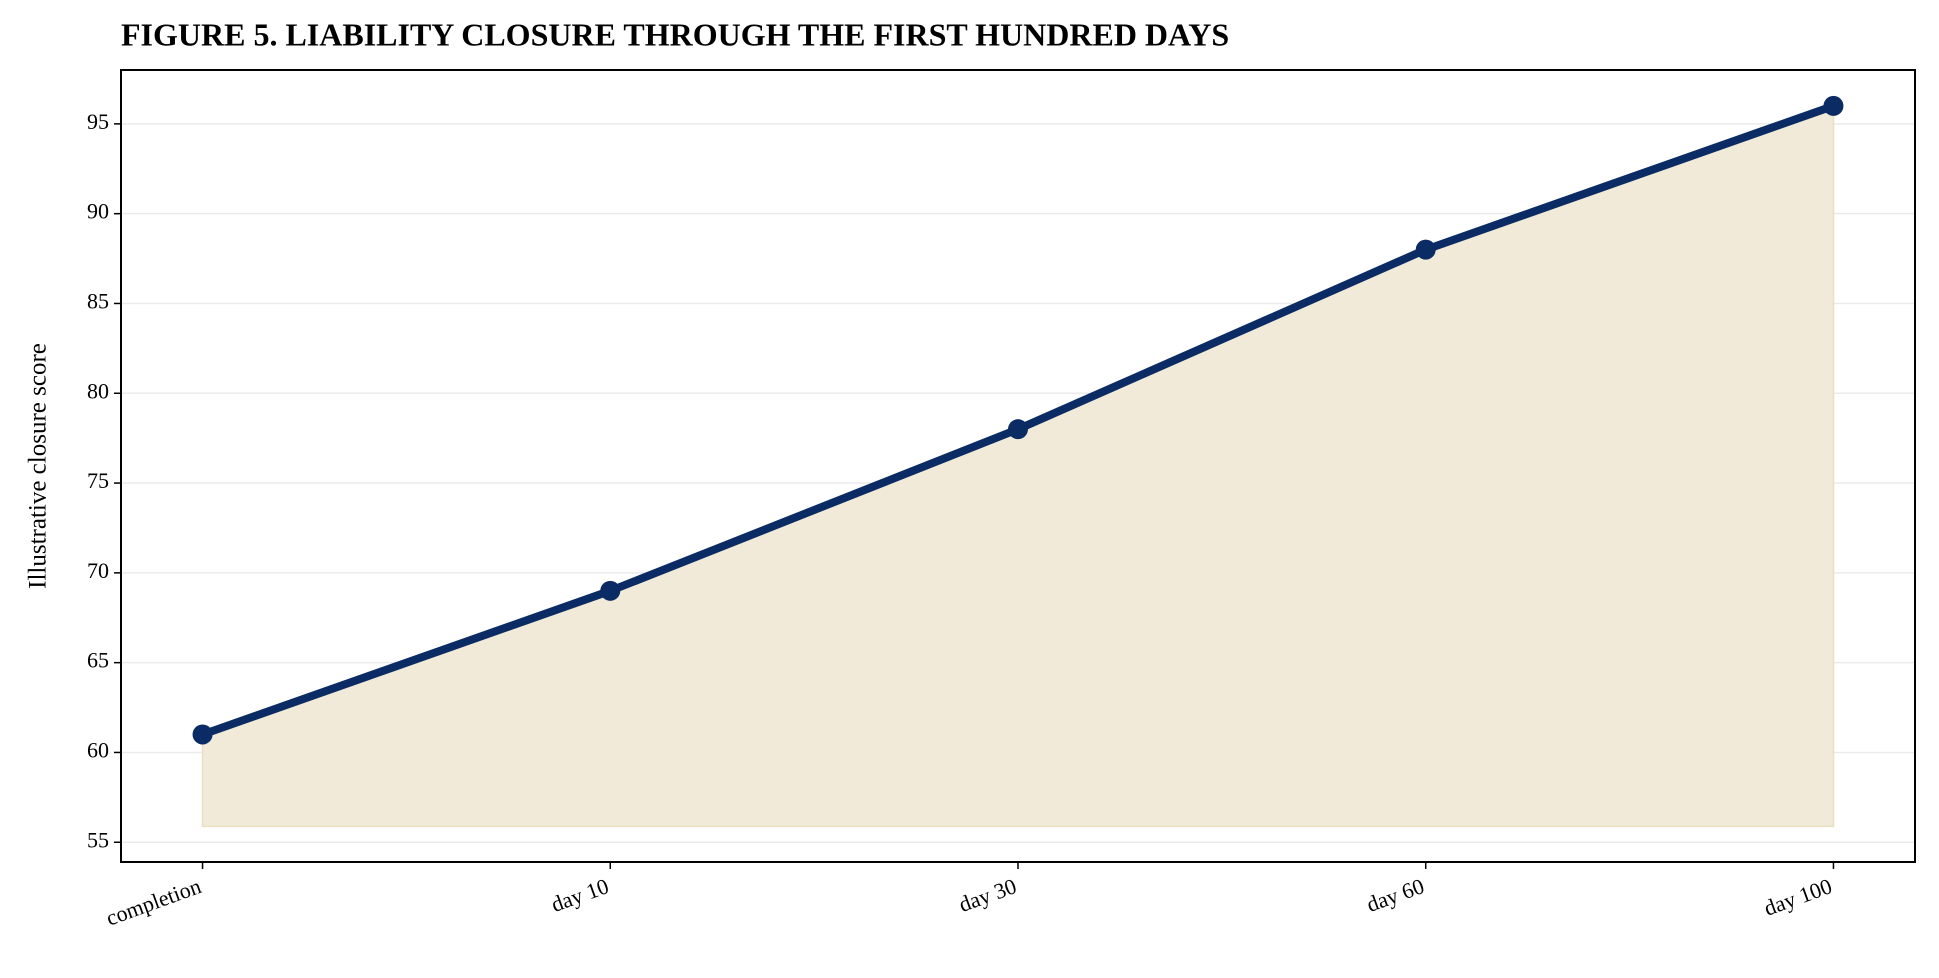  Describe the element at coordinates (987, 895) in the screenshot. I see `x-tick-label: day 30` at that location.